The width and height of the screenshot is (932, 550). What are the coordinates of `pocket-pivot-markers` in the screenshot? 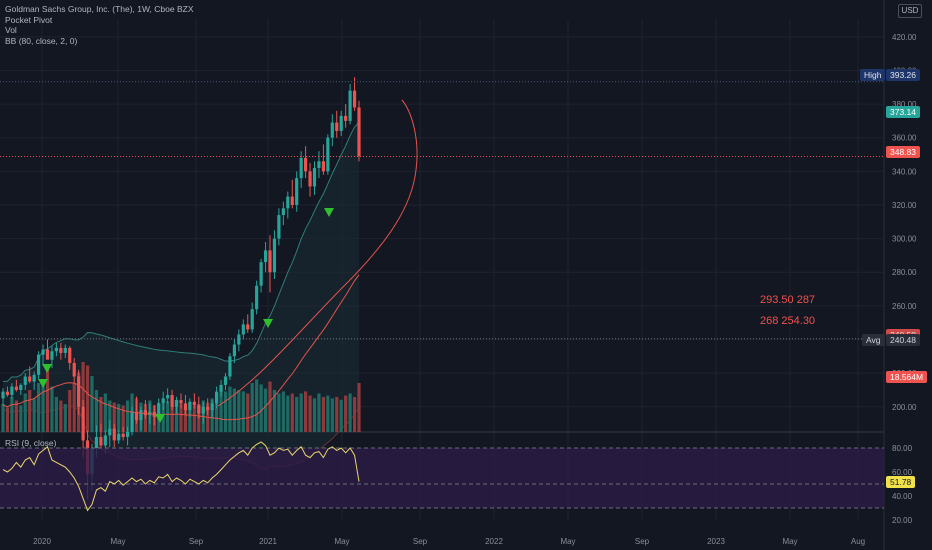 It's located at (186, 315).